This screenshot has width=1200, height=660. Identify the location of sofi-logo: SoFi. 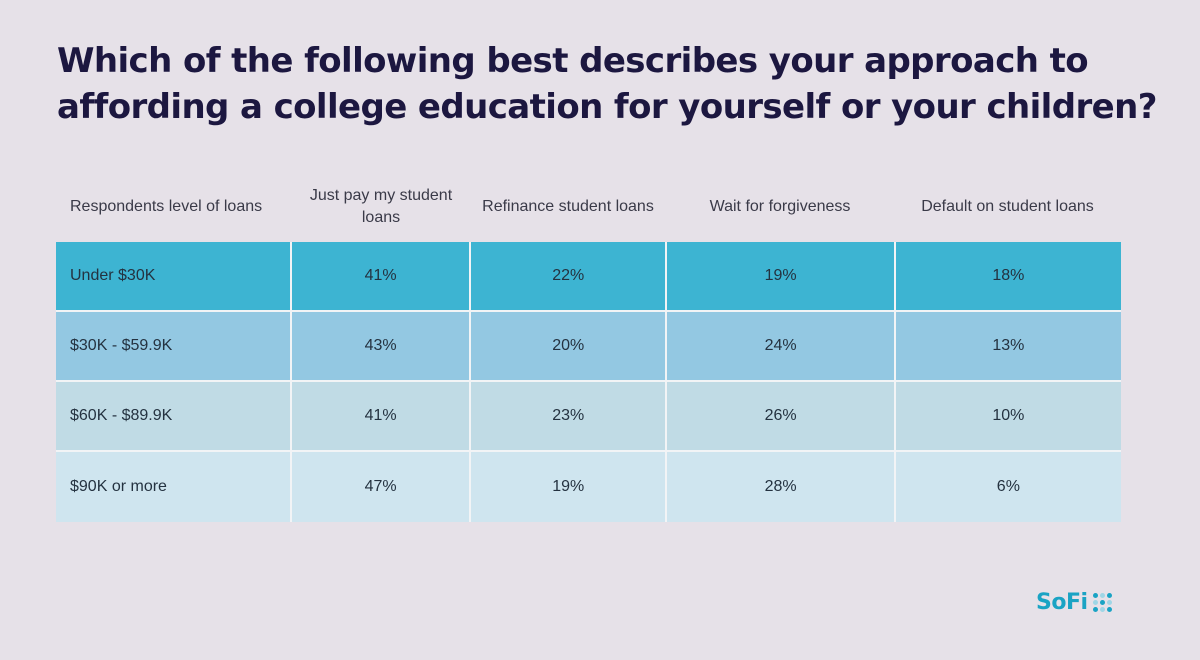
(1074, 602).